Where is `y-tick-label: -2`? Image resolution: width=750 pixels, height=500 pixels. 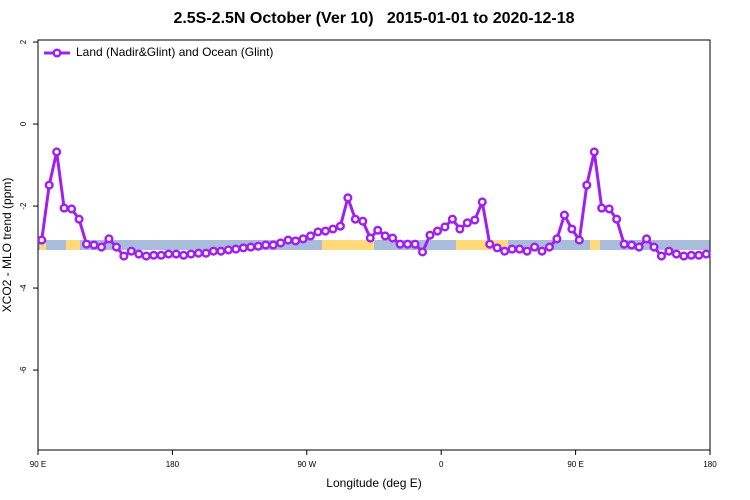
y-tick-label: -2 is located at coordinates (23, 206).